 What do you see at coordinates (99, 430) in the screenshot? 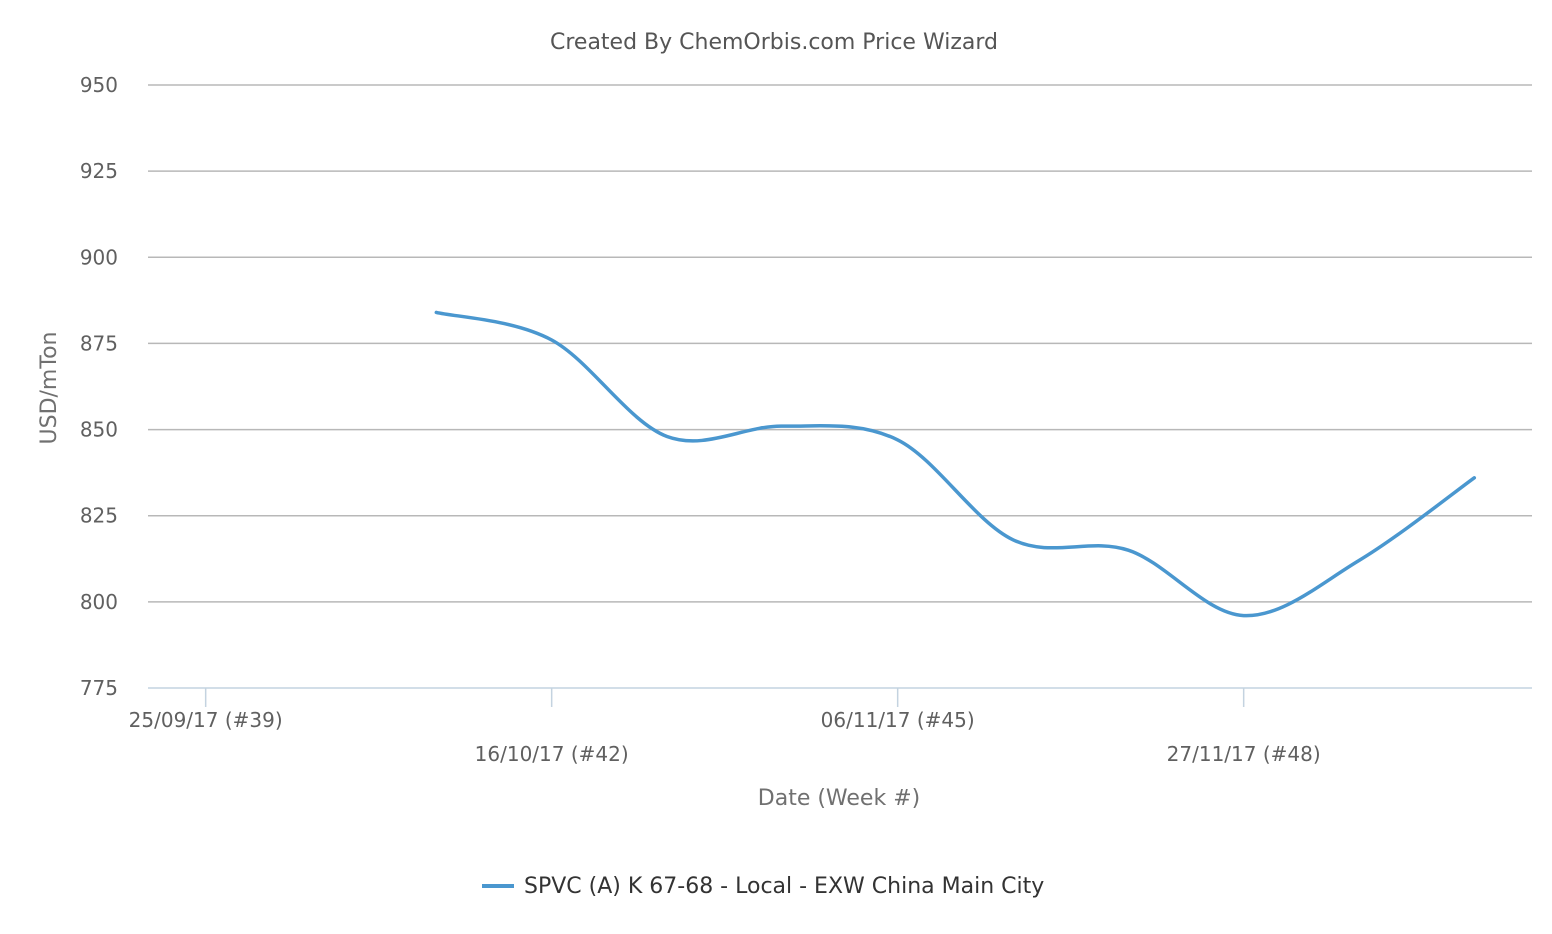
I see `y-tick-label-850: 850` at bounding box center [99, 430].